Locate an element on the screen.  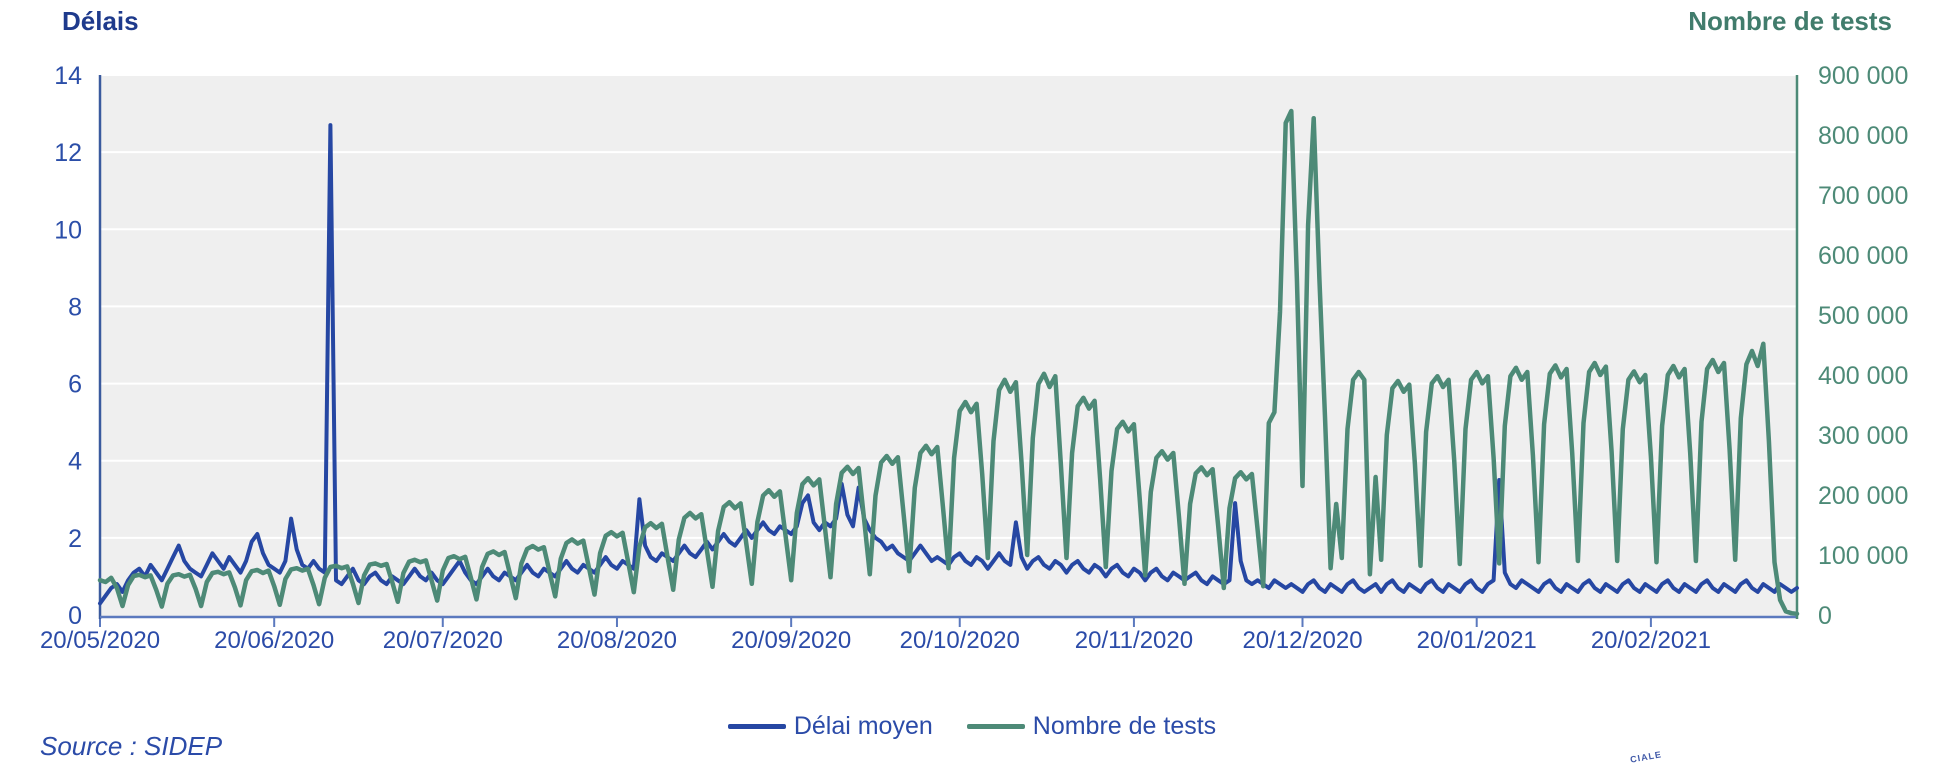
x-axis-date-label: 20/07/2020 is located at coordinates (443, 640).